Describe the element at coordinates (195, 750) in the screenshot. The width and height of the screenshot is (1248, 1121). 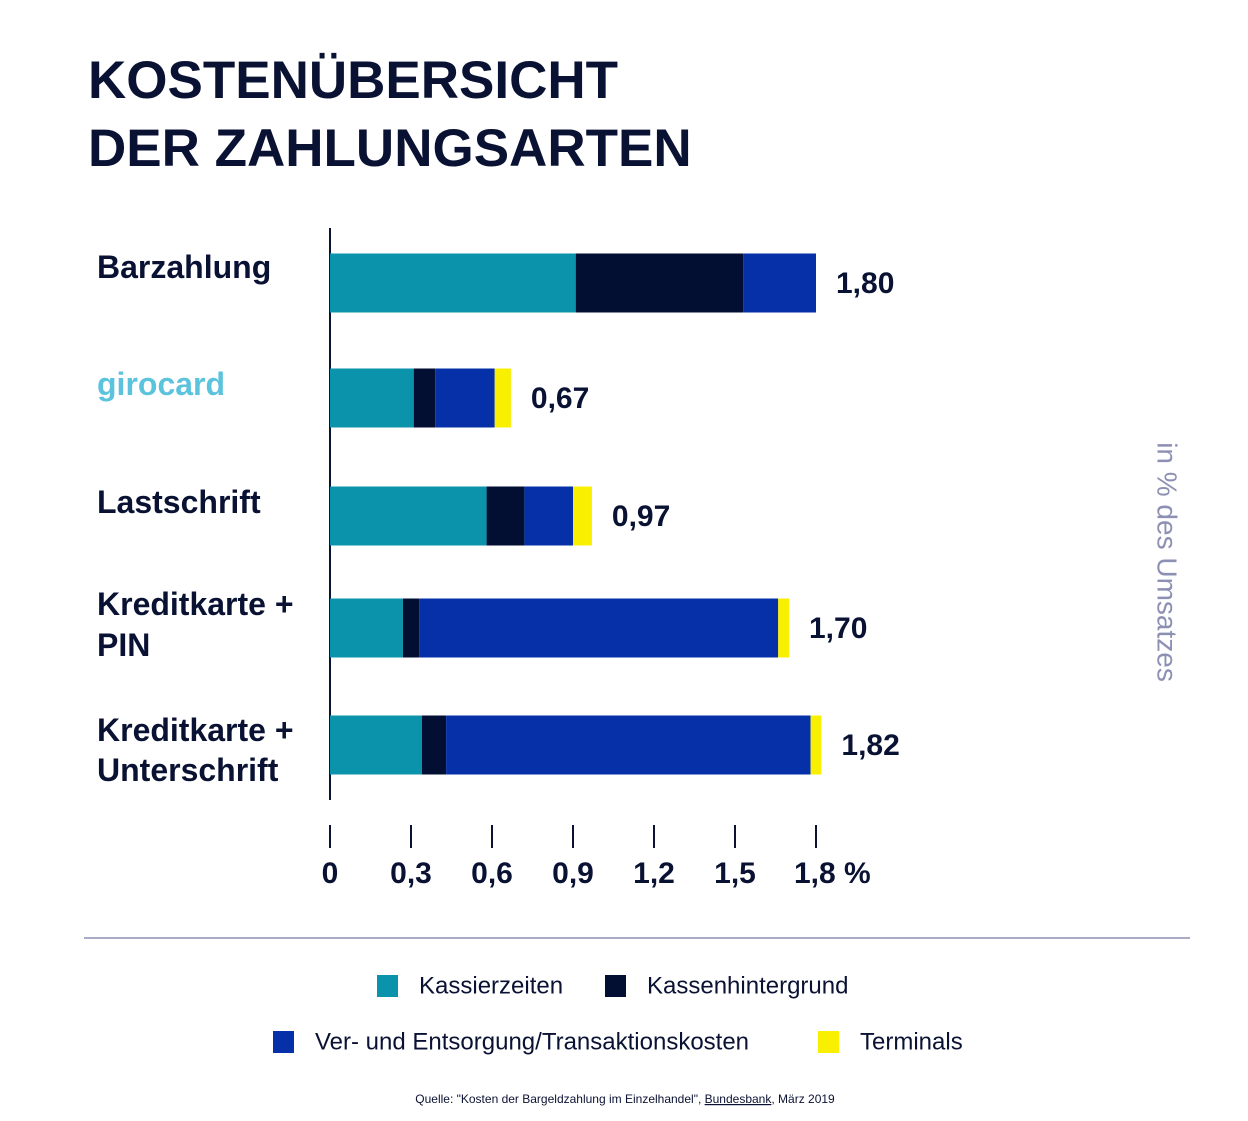
I see `category-label: Kreditkarte + Unterschrift` at that location.